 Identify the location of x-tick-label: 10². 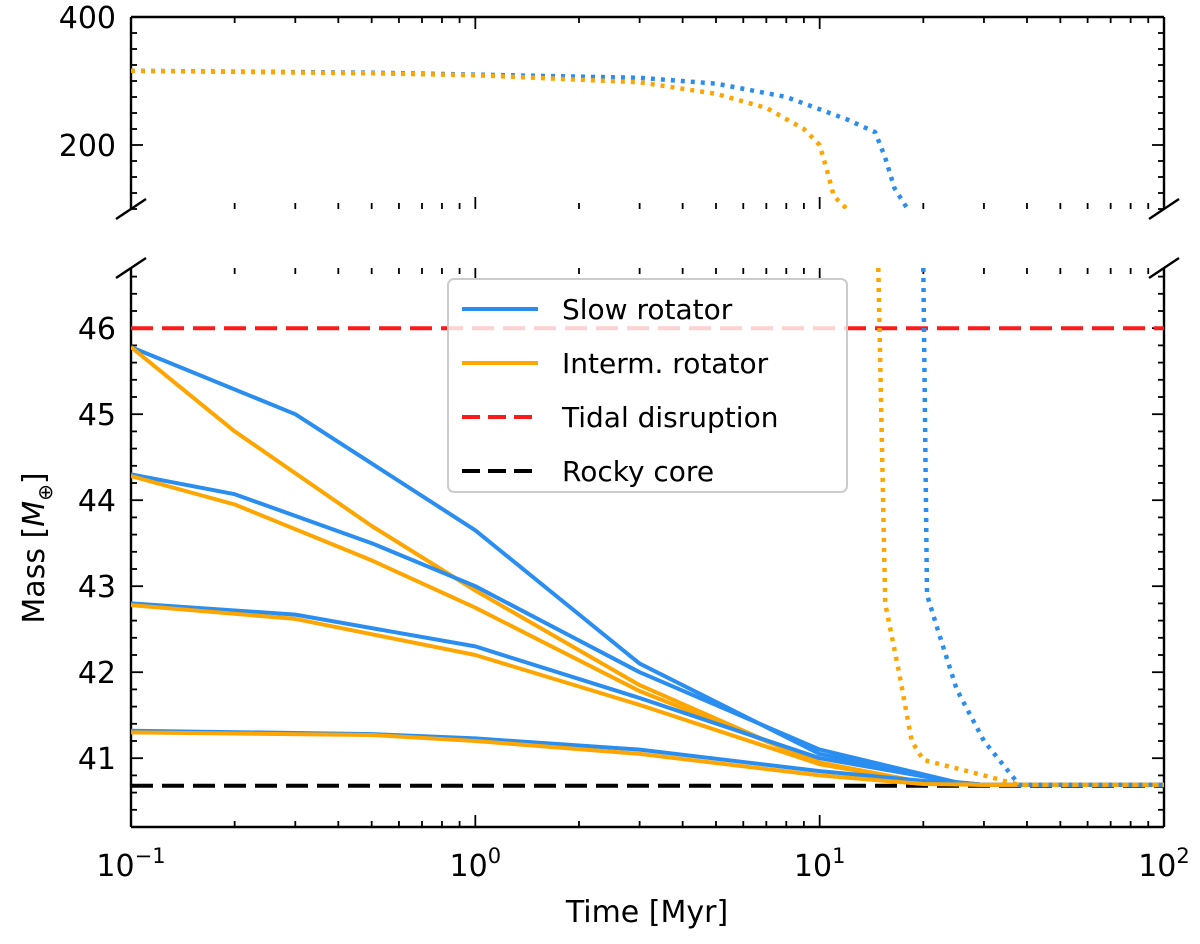
(1164, 864).